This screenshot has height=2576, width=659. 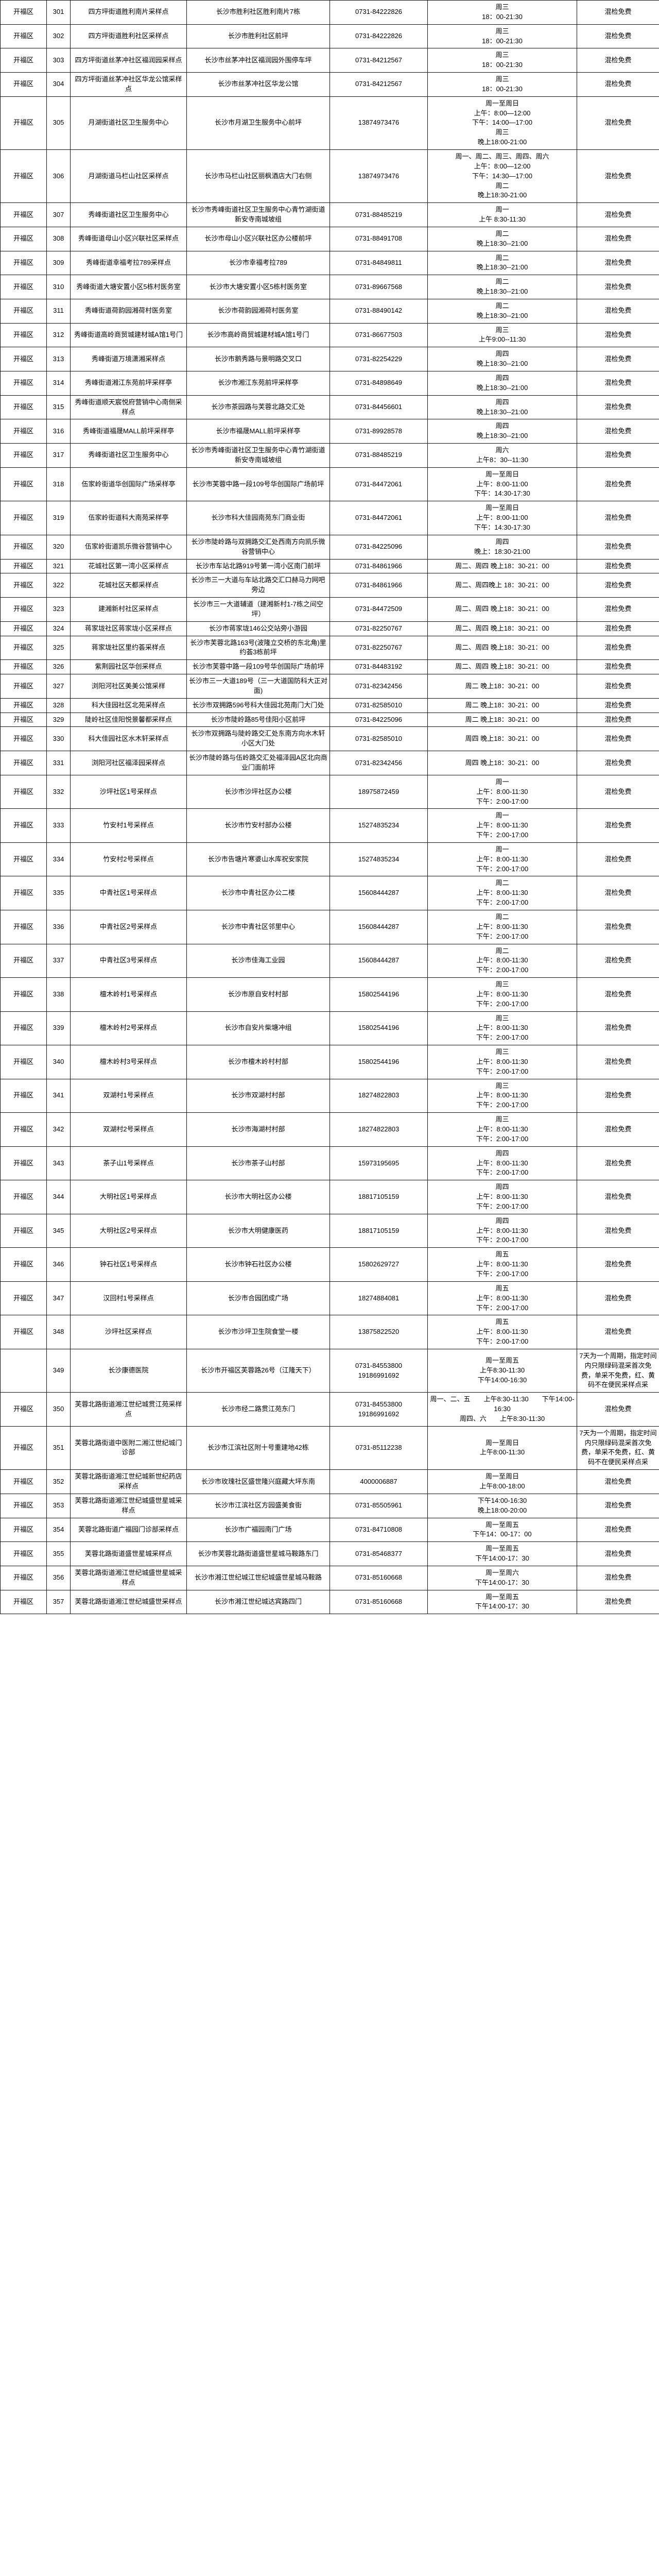 What do you see at coordinates (258, 1299) in the screenshot?
I see `cell-site-address: 长沙市合园团成广场` at bounding box center [258, 1299].